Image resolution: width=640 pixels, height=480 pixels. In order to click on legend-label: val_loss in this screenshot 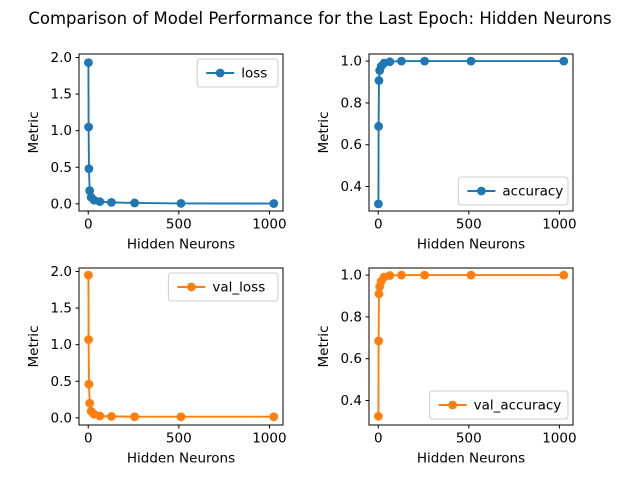, I will do `click(238, 288)`.